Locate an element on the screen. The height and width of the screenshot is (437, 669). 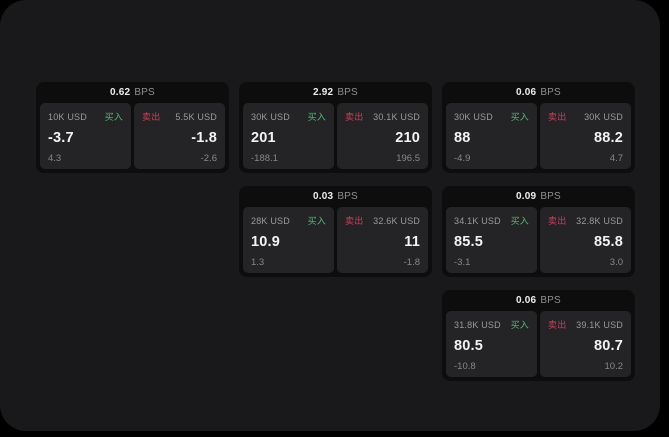
spread-header: 0.62 BPS is located at coordinates (132, 92).